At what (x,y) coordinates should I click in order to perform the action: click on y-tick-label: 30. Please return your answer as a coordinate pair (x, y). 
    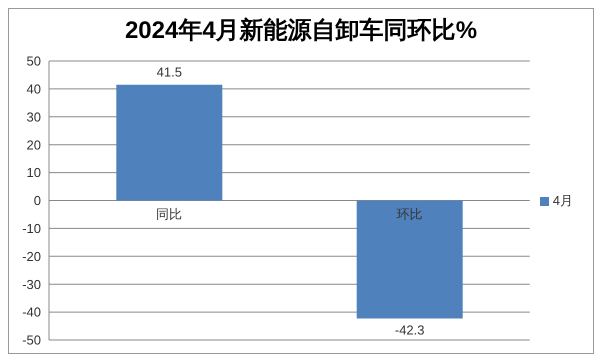
    Looking at the image, I should click on (33, 116).